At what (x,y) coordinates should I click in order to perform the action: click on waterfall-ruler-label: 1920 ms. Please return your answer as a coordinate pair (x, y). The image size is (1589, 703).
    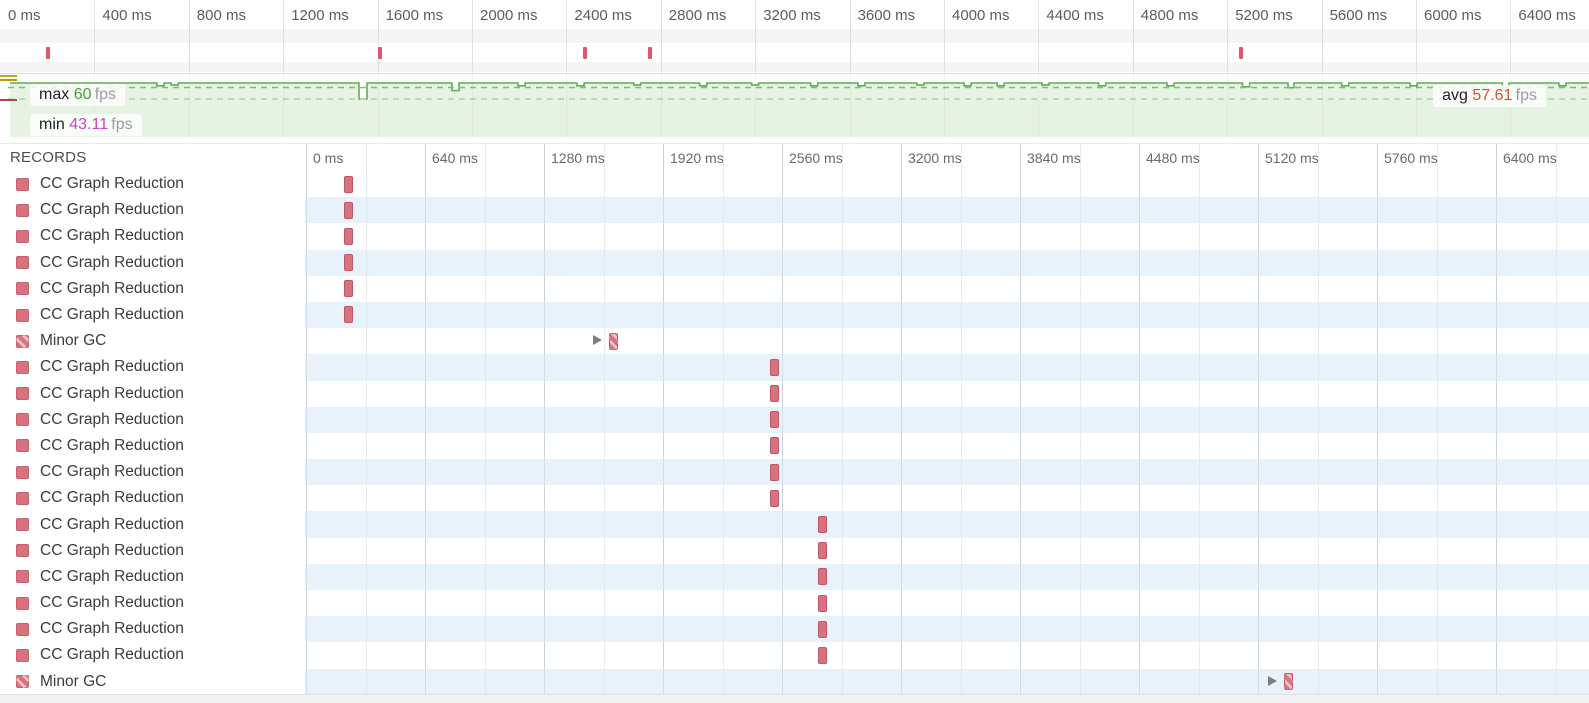
    Looking at the image, I should click on (697, 158).